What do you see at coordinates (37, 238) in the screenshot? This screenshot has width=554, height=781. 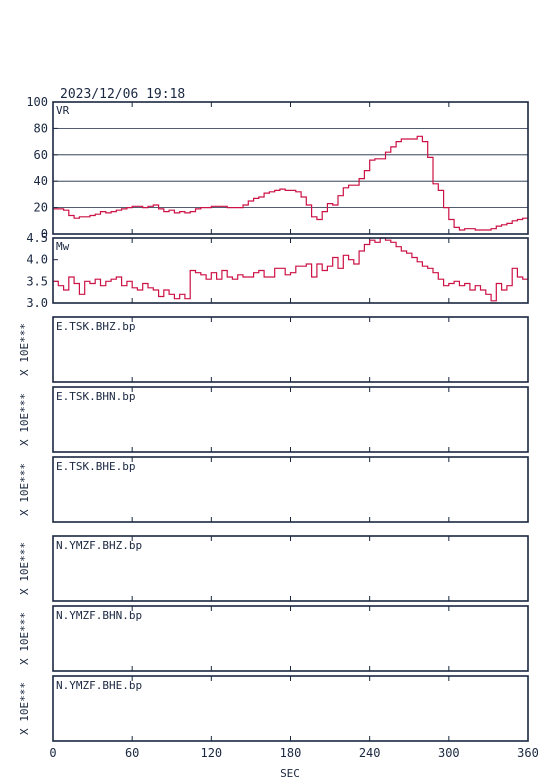 I see `mw-ytick-label-3: 4.5` at bounding box center [37, 238].